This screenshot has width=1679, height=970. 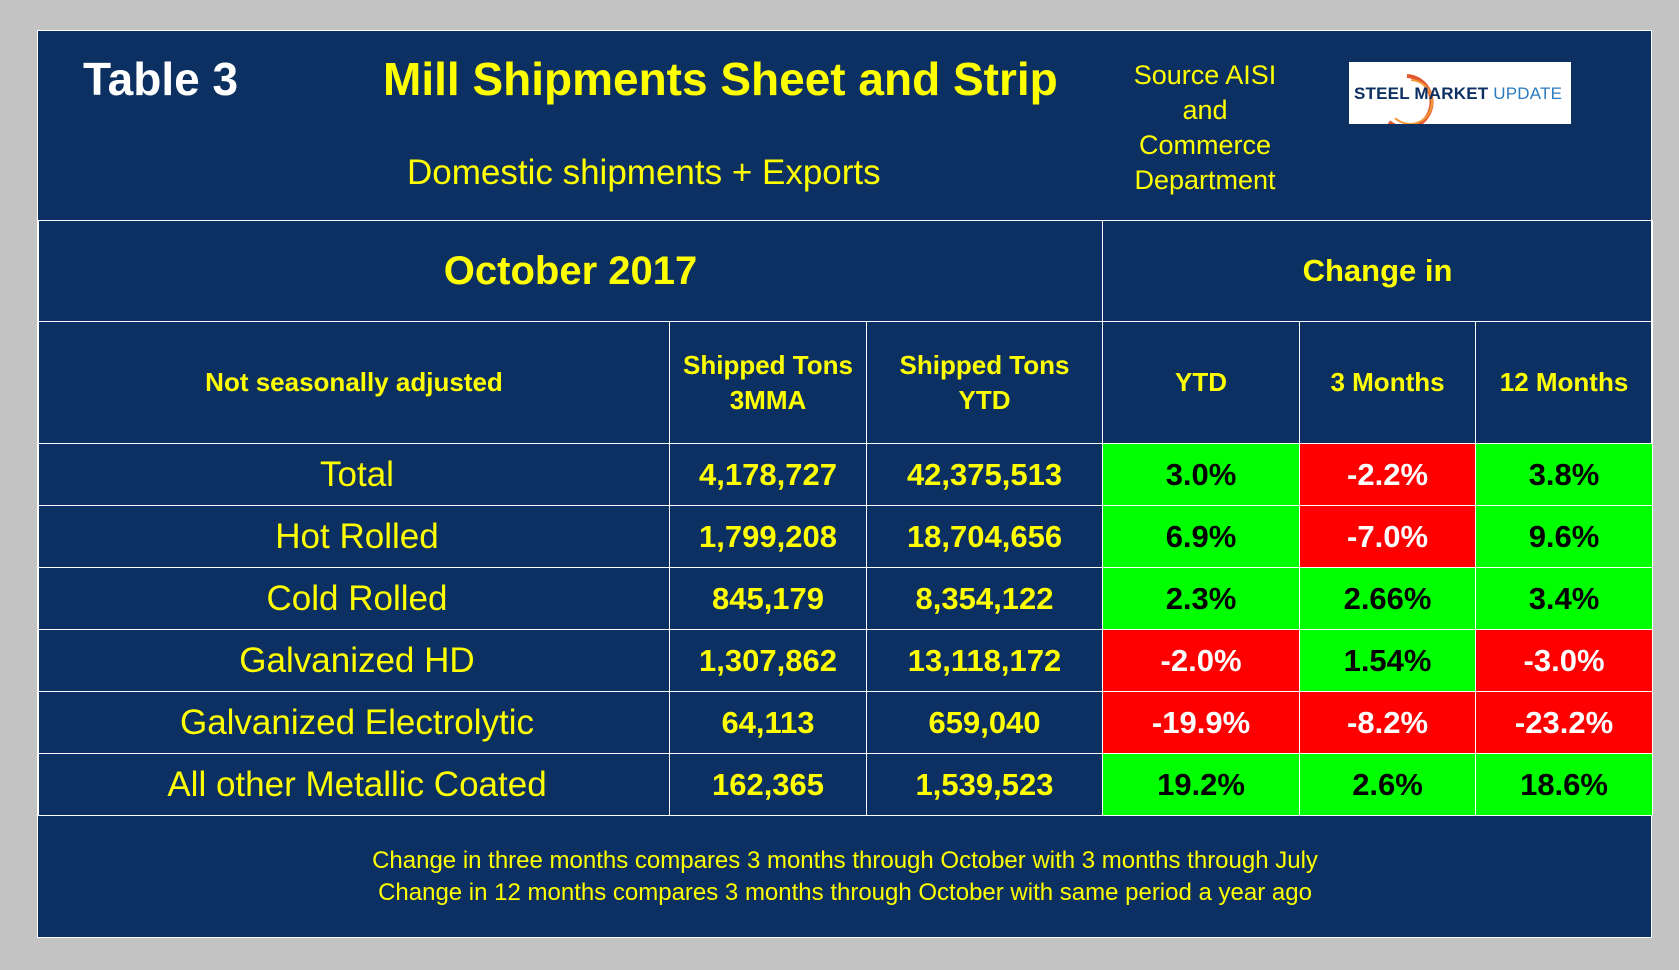 I want to click on col-header-chg-12m: 12 Months, so click(x=1564, y=382).